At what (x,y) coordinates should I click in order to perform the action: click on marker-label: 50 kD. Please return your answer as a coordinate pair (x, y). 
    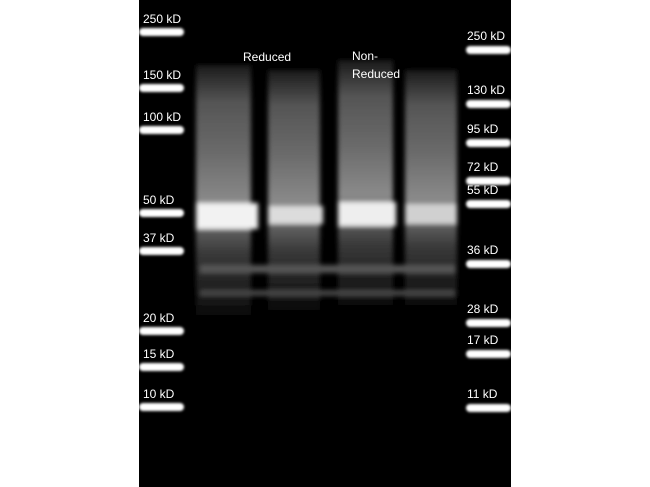
    Looking at the image, I should click on (159, 200).